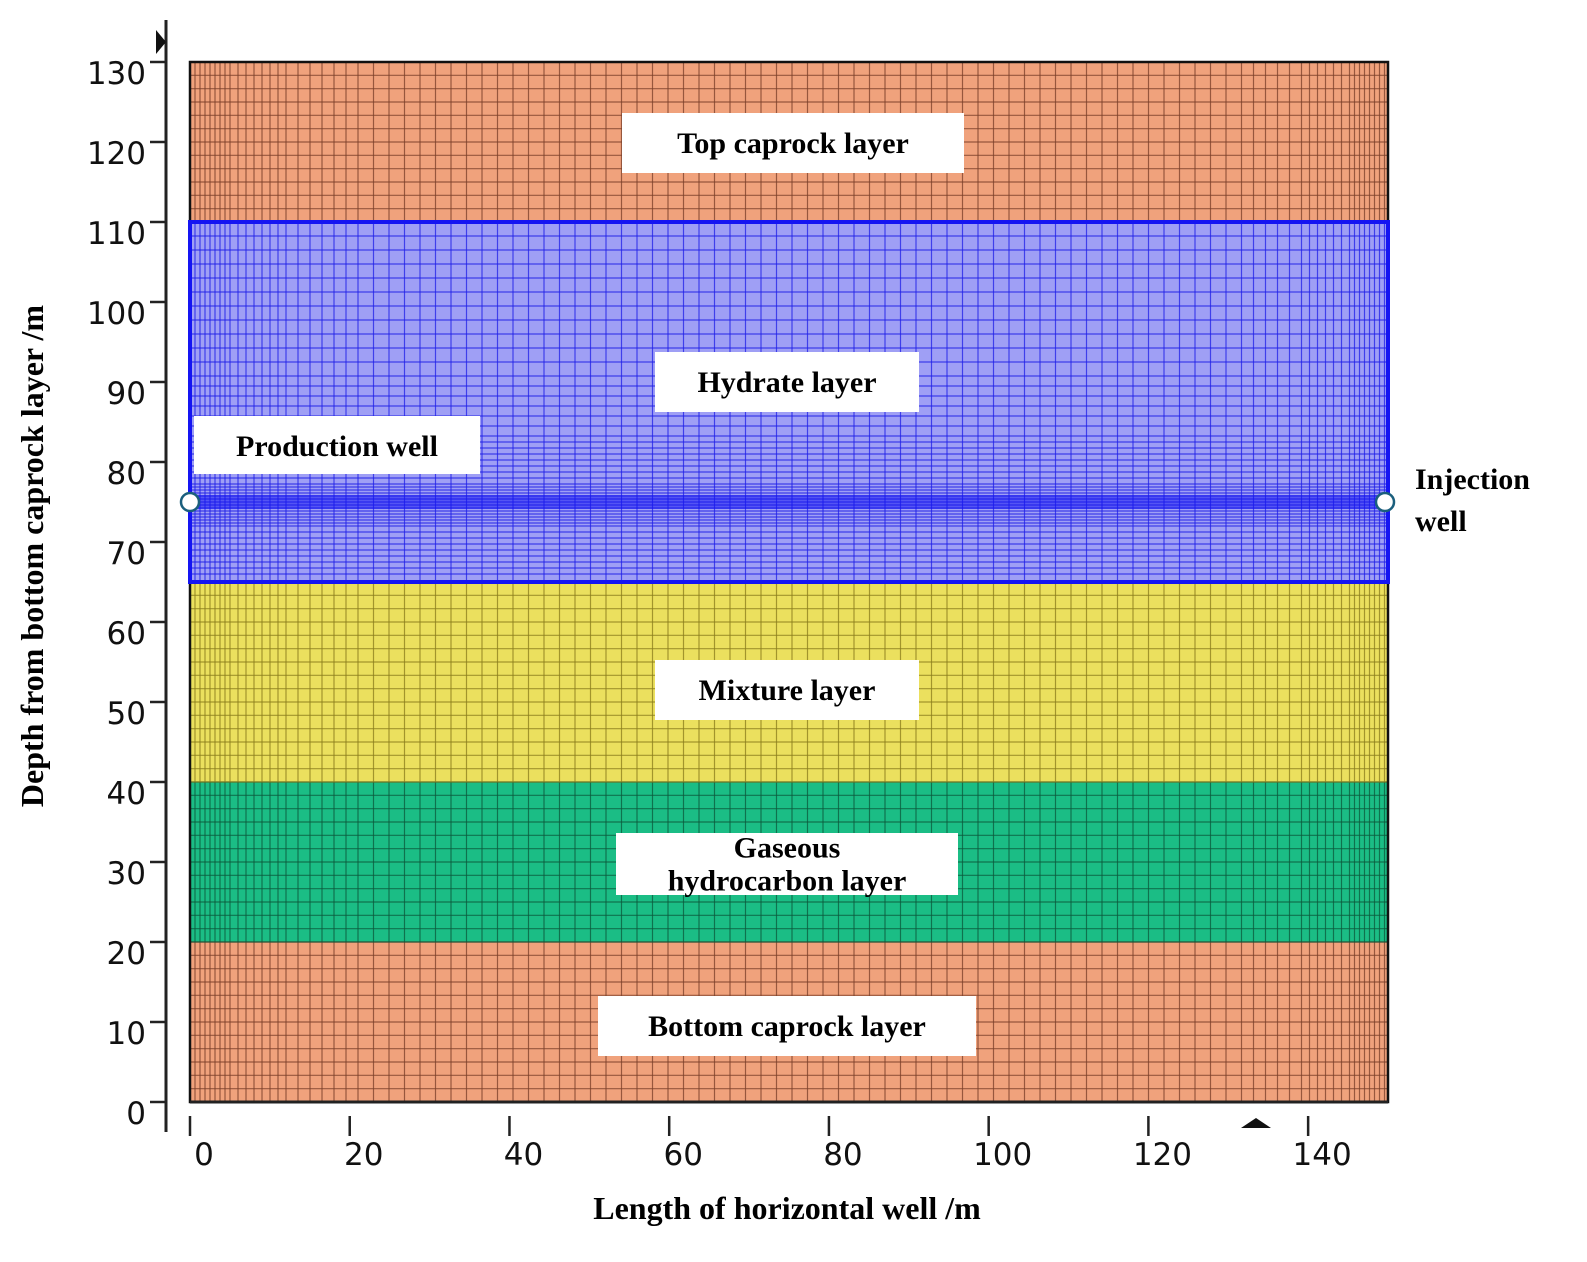 This screenshot has width=1587, height=1262. What do you see at coordinates (136, 1114) in the screenshot?
I see `y-tick-label: 0` at bounding box center [136, 1114].